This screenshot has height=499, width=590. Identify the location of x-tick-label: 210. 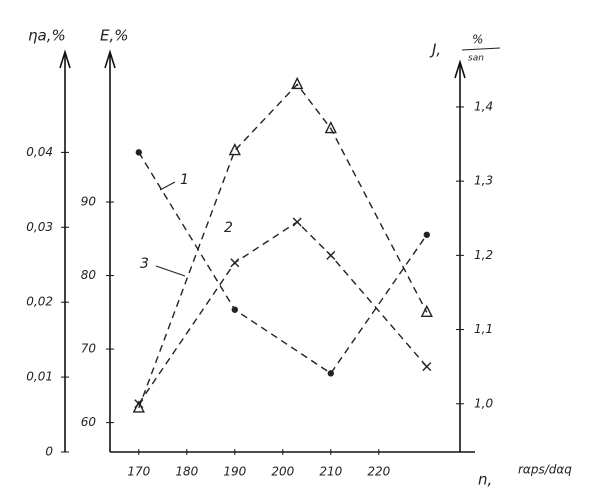
(330, 472).